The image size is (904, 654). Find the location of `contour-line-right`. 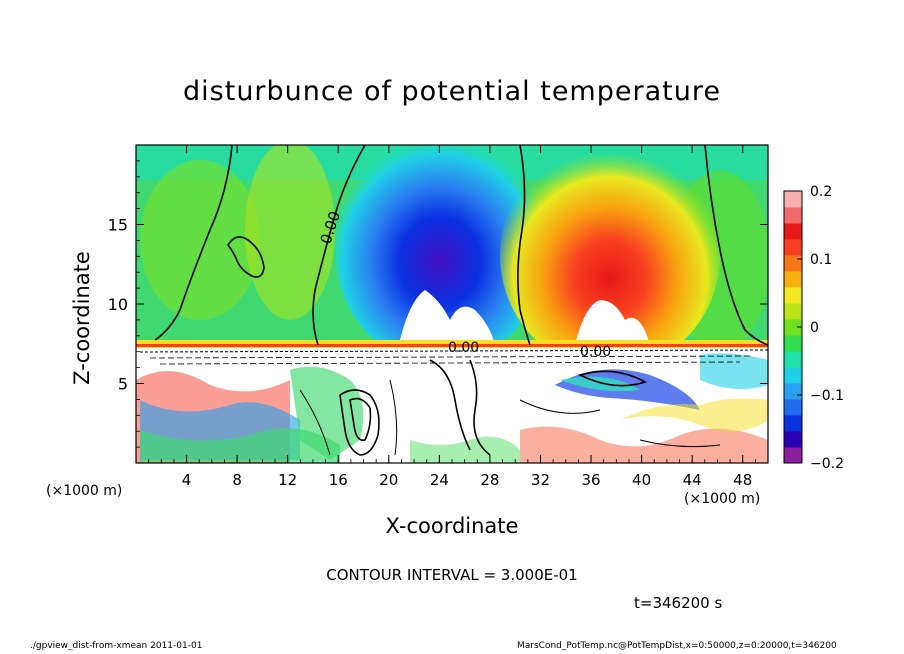

contour-line-right is located at coordinates (736, 245).